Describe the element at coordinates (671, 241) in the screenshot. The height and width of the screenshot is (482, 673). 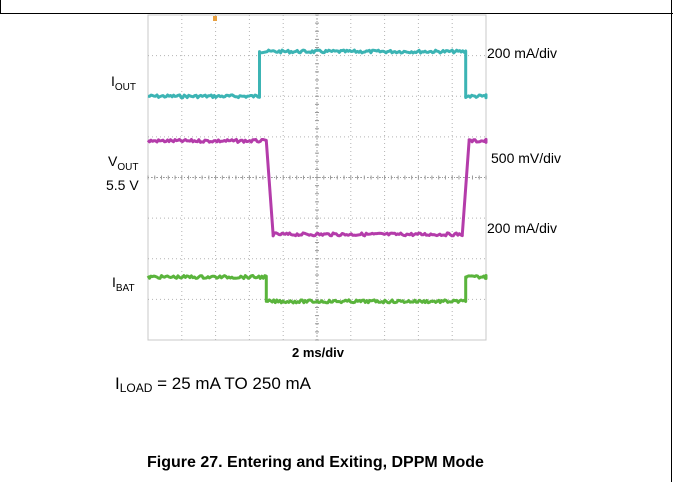
I see `right-frame-line` at that location.